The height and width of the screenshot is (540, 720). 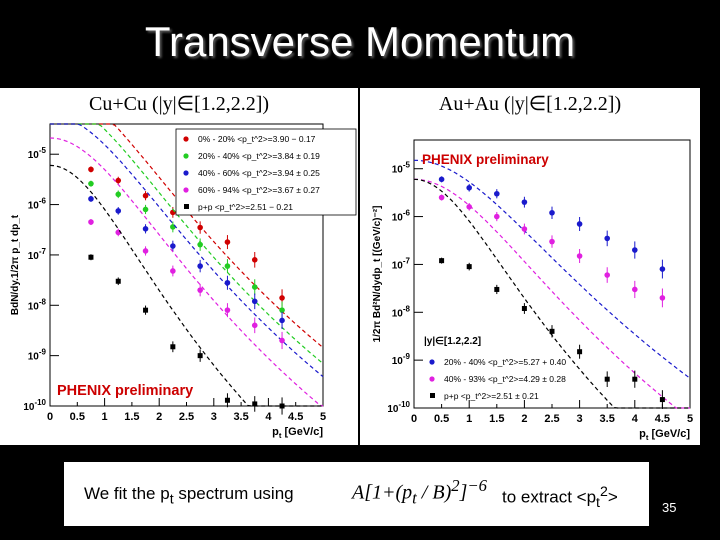 I want to click on cucu-legend-entry: 0% - 20% <p_t^2>=3.90 − 0.17, so click(x=257, y=139).